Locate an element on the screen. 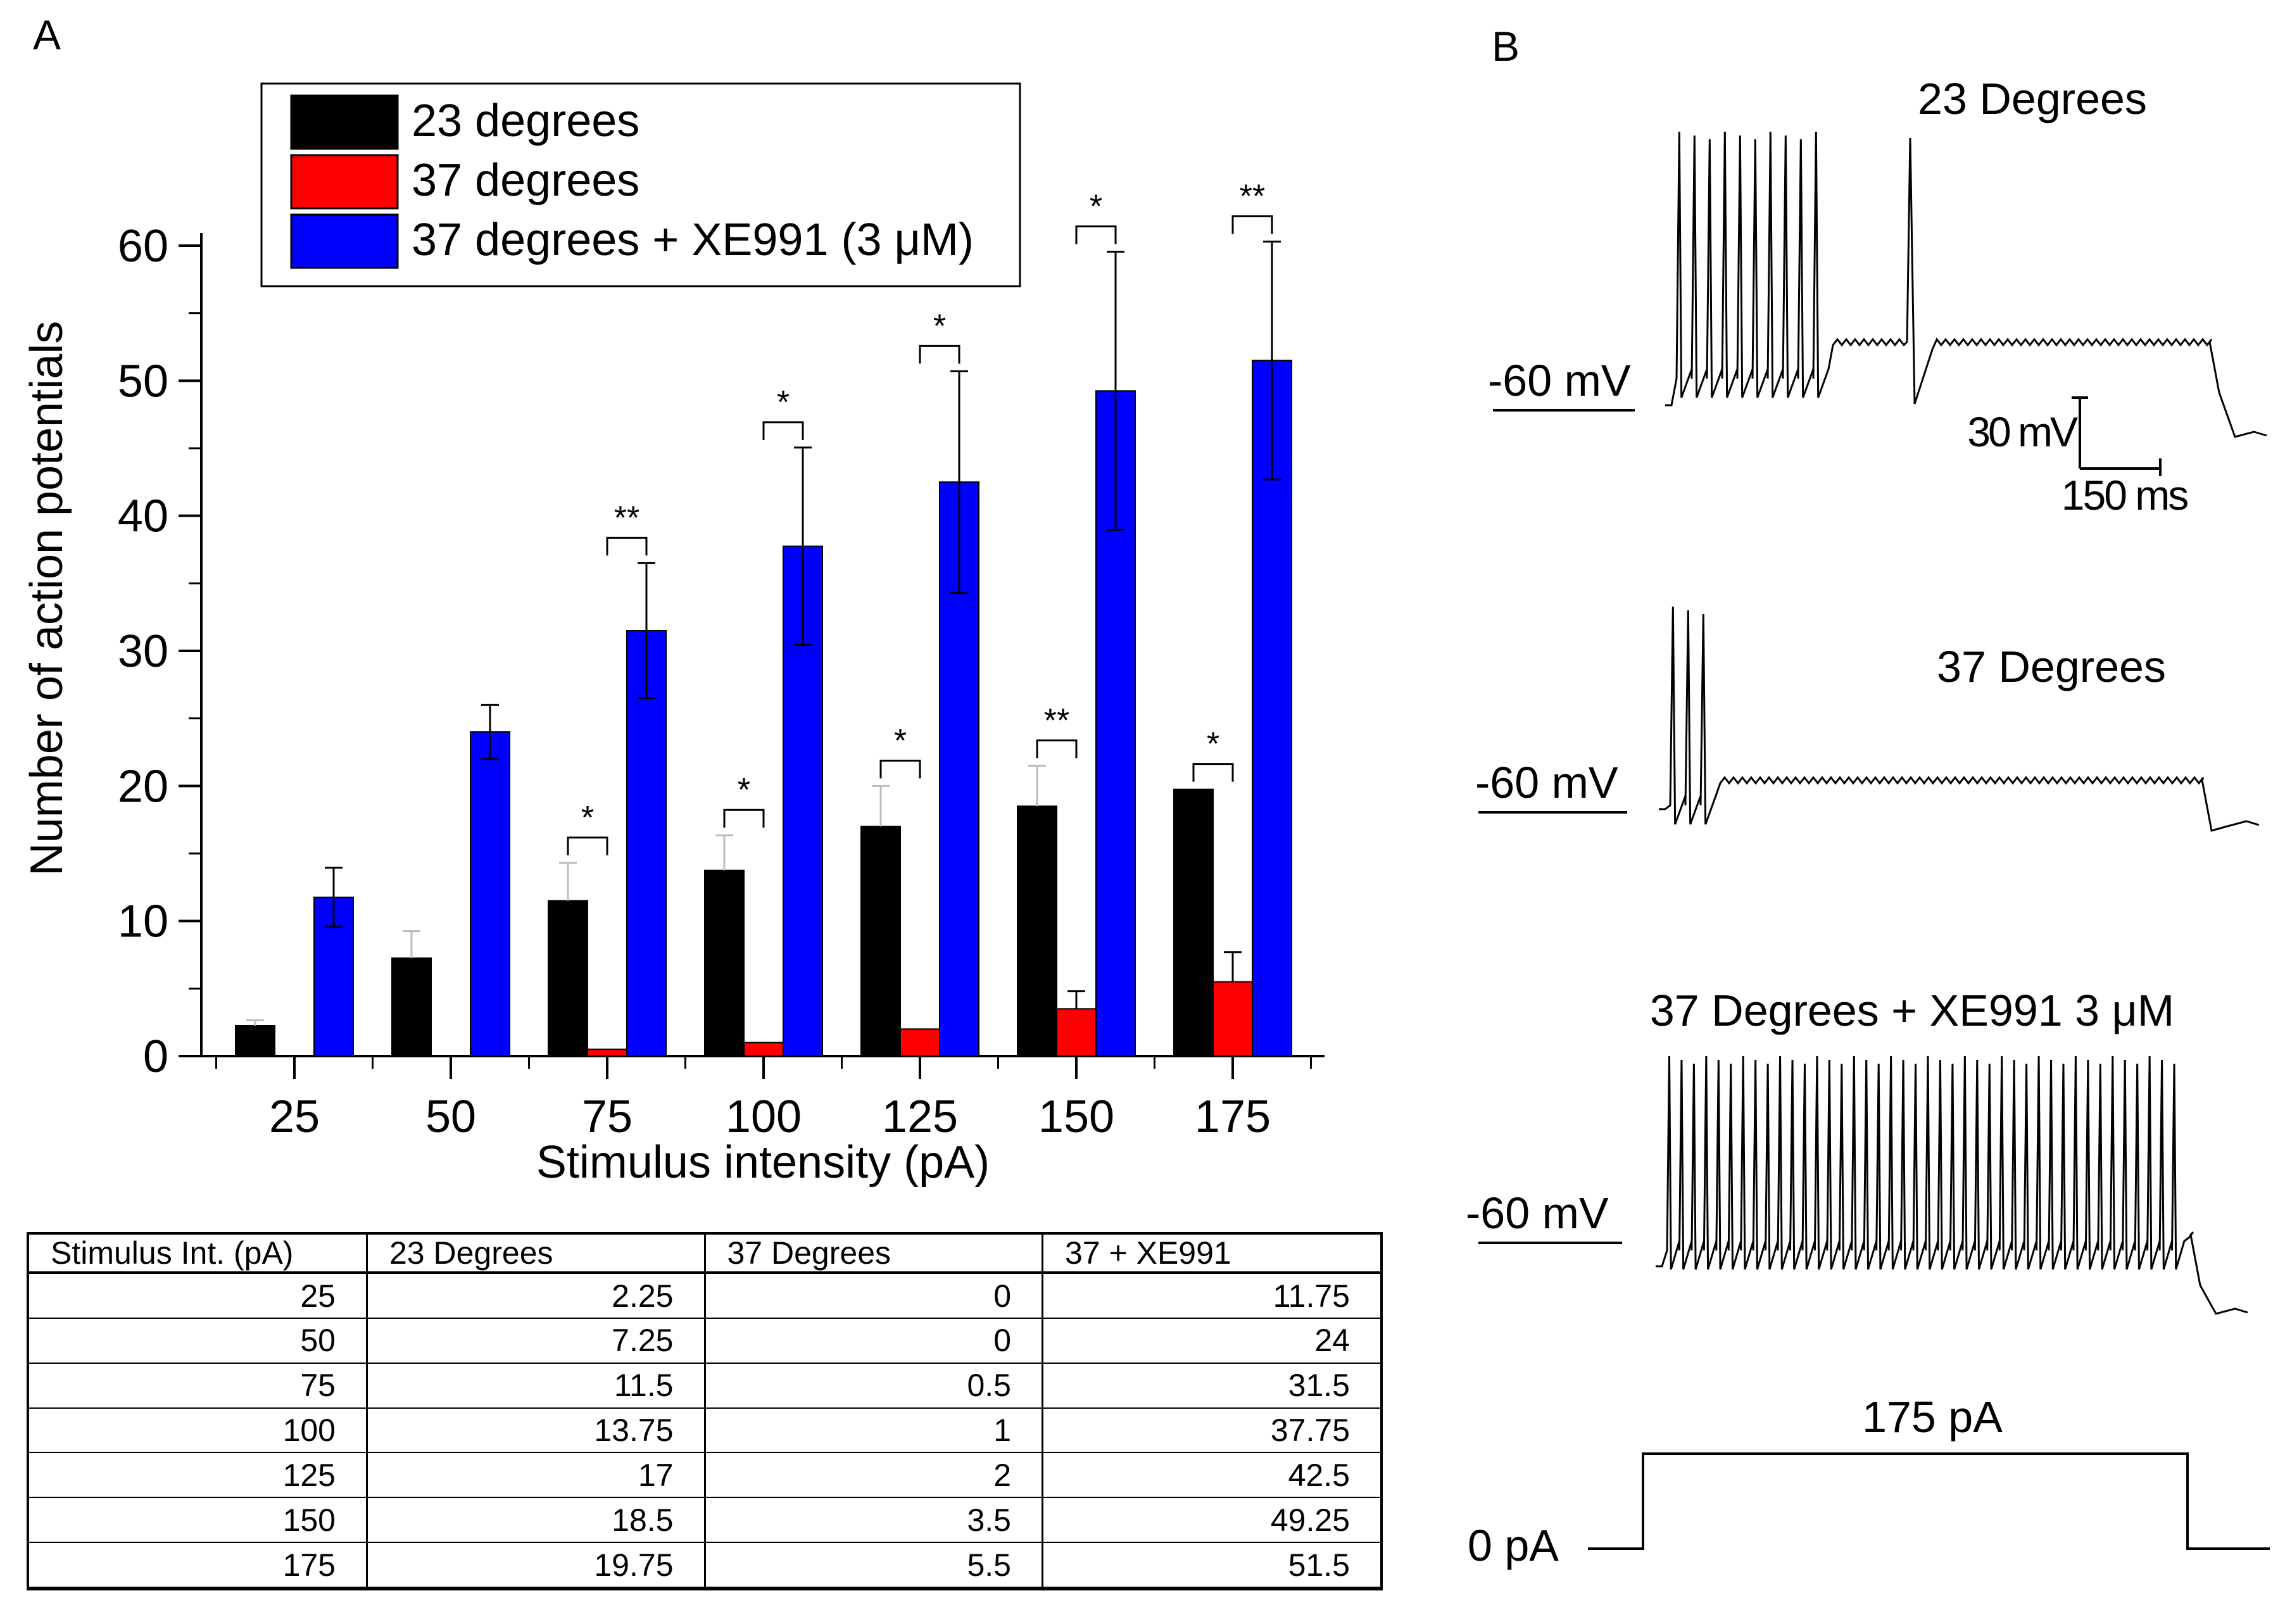  table-cell: 5.5 is located at coordinates (873, 1565).